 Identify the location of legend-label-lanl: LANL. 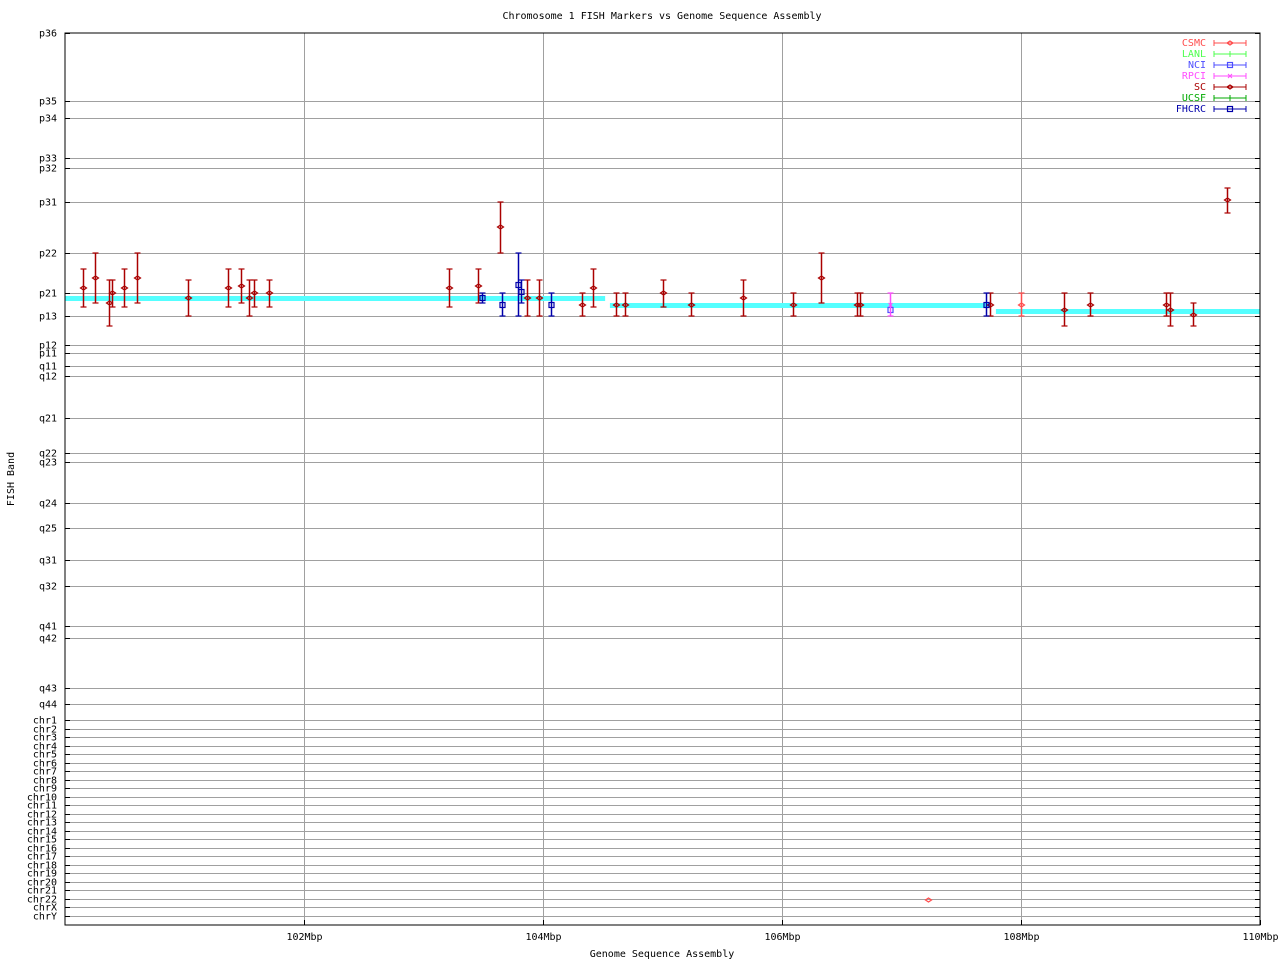
(1194, 54).